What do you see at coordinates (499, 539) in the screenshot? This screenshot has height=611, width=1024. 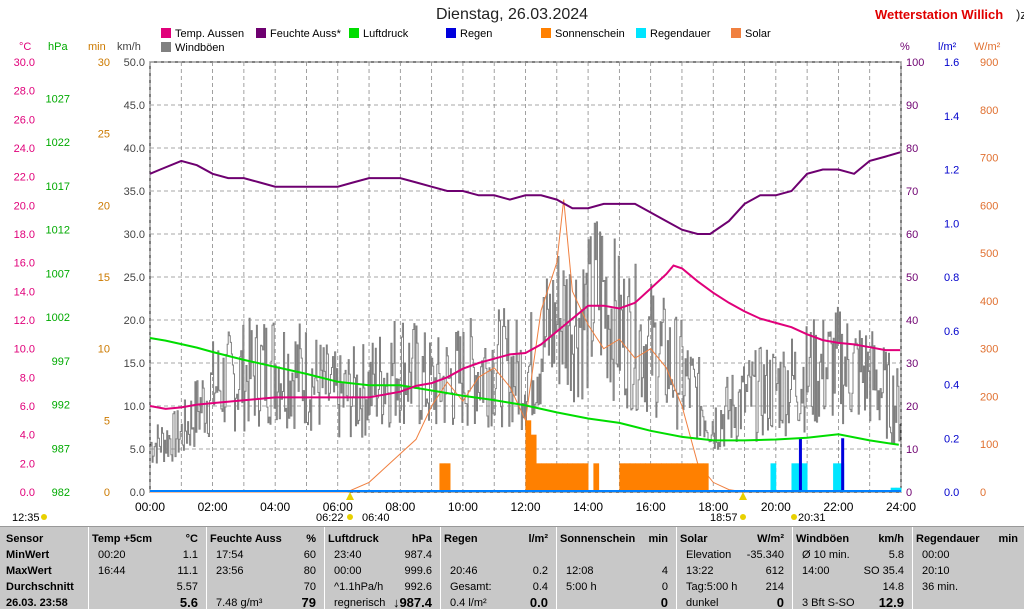 I see `table-header: Regen l/m²` at bounding box center [499, 539].